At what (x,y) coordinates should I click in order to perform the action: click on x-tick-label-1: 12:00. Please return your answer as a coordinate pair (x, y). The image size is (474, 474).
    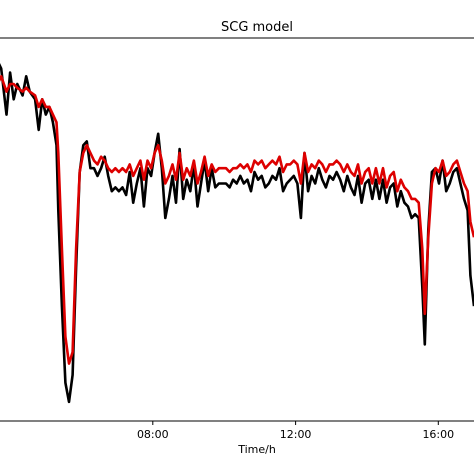
    Looking at the image, I should click on (296, 434).